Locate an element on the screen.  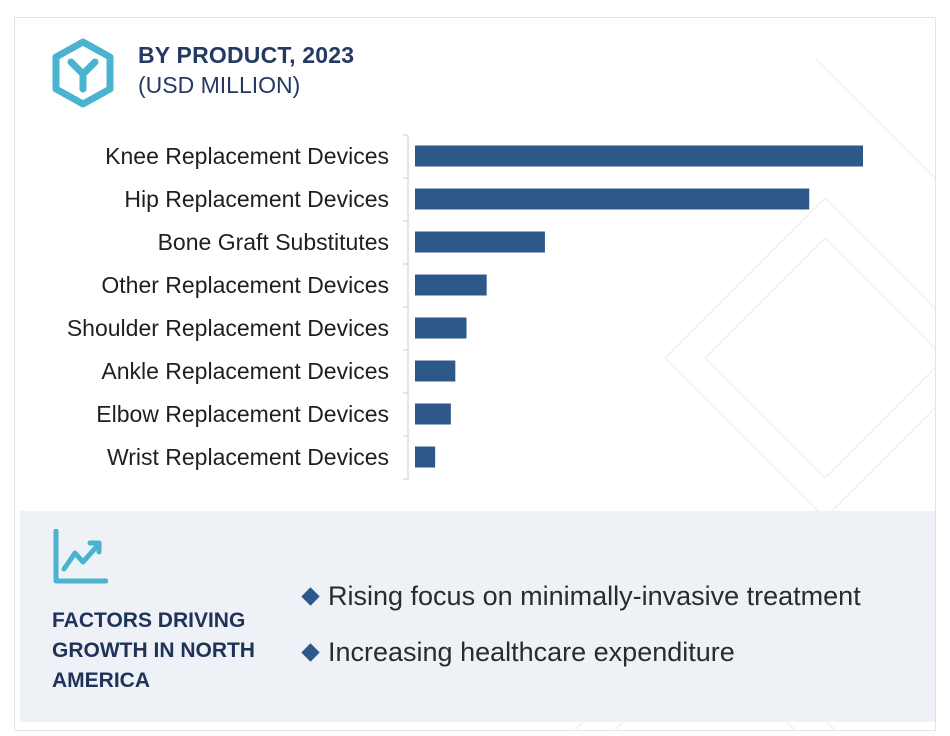
growth-factors-title: FACTORS DRIVING GROWTH IN NORTH AMERICA is located at coordinates (153, 650).